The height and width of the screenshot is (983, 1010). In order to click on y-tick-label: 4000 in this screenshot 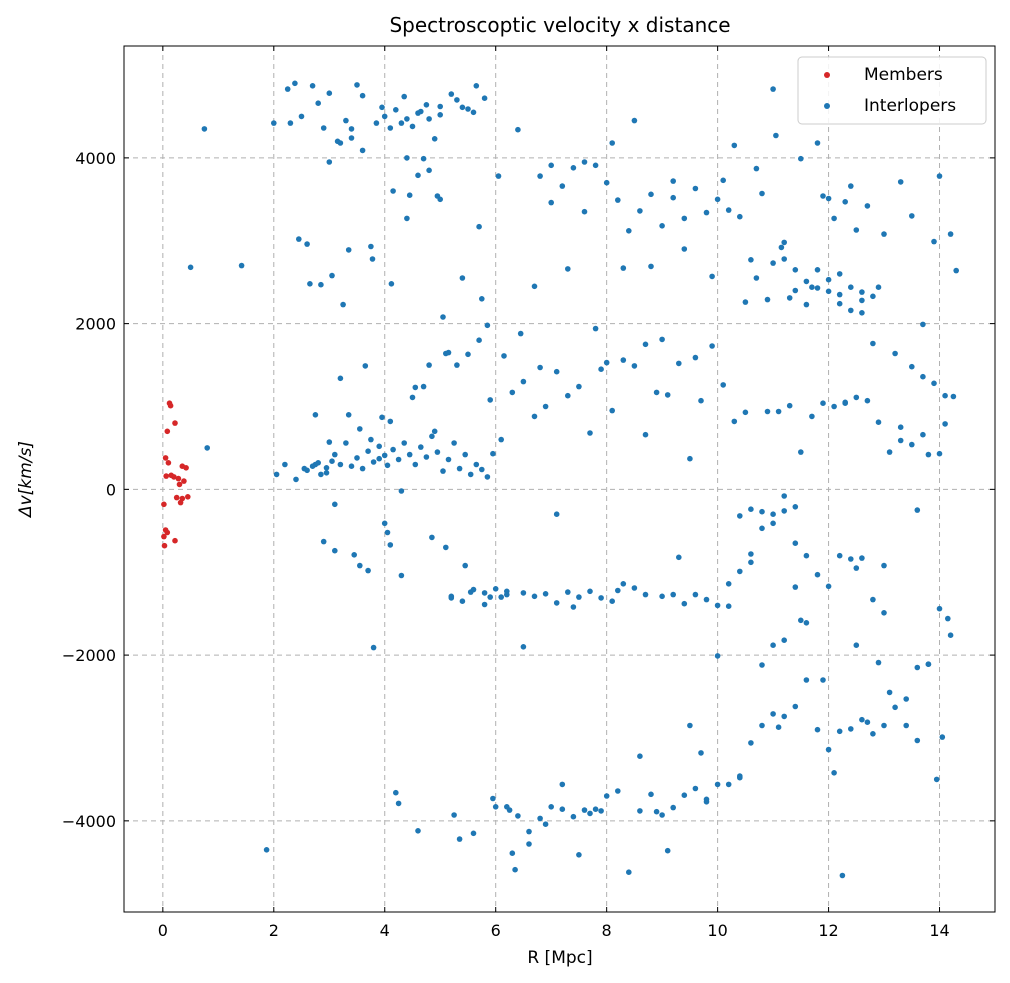, I will do `click(95, 158)`.